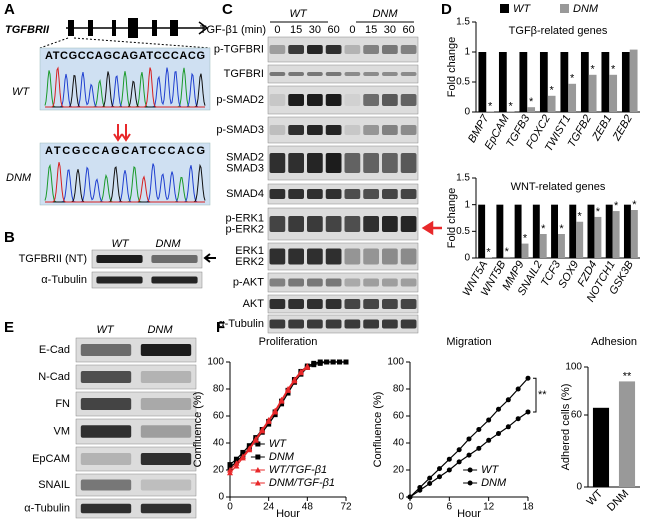  Describe the element at coordinates (558, 31) in the screenshot. I see `chart-title: TGFβ-related genes` at that location.